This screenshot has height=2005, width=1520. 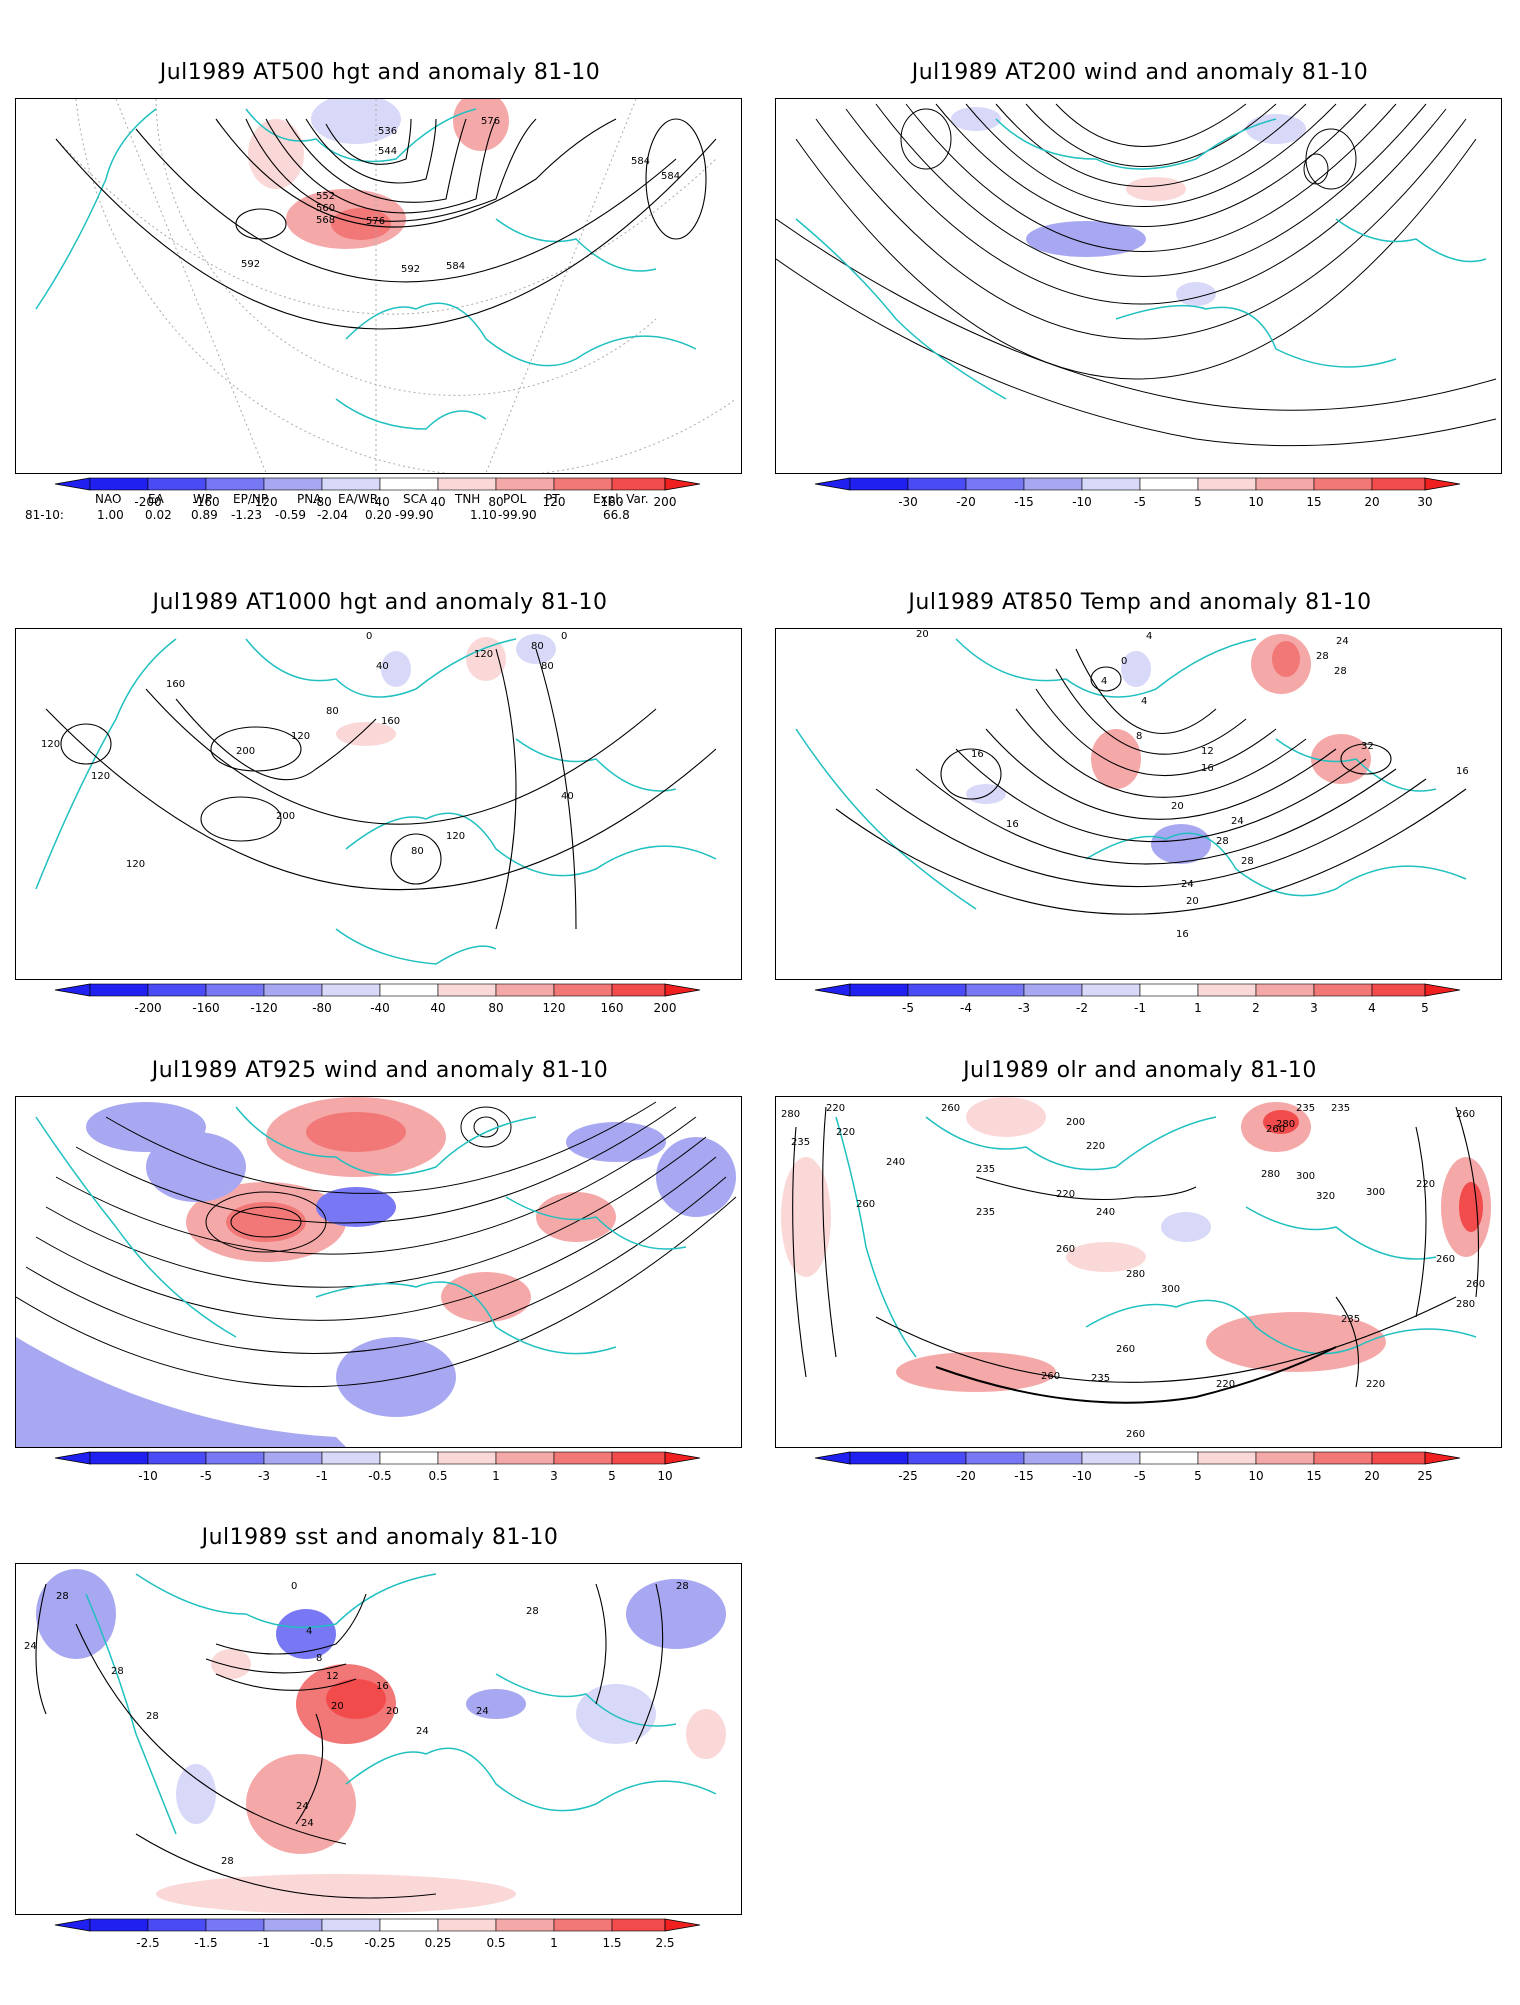 What do you see at coordinates (250, 264) in the screenshot?
I see `contour-label: 592` at bounding box center [250, 264].